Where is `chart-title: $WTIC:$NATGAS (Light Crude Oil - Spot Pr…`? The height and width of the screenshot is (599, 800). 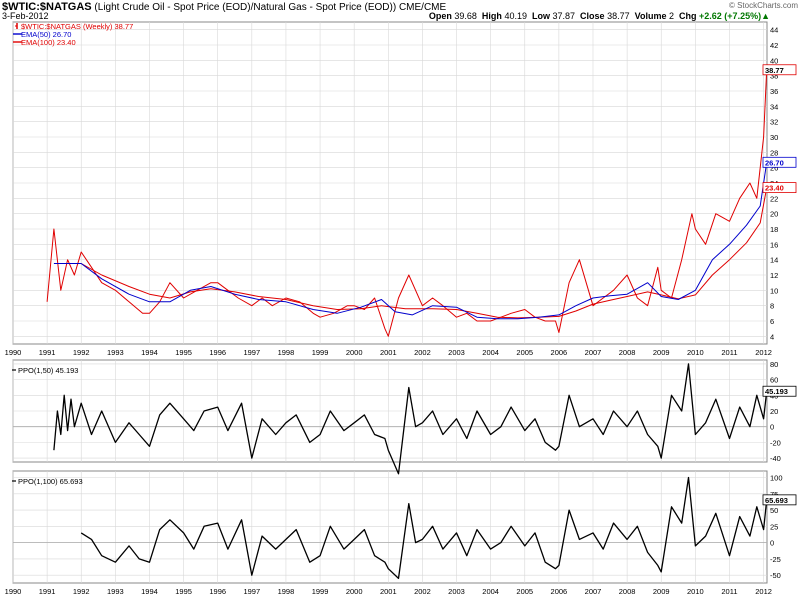
chart-title: $WTIC:$NATGAS (Light Crude Oil - Spot Pr… is located at coordinates (224, 7).